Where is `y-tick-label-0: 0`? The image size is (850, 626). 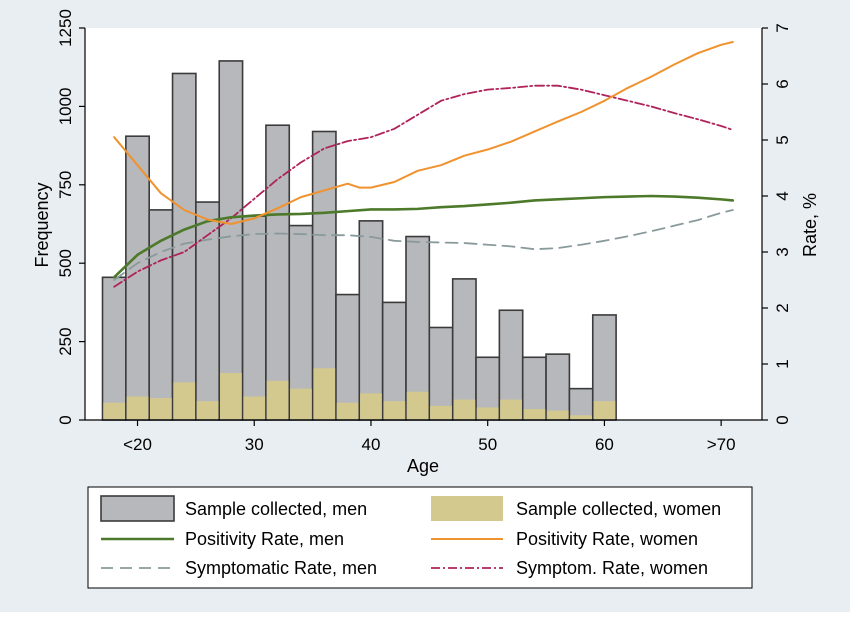 y-tick-label-0: 0 is located at coordinates (65, 419).